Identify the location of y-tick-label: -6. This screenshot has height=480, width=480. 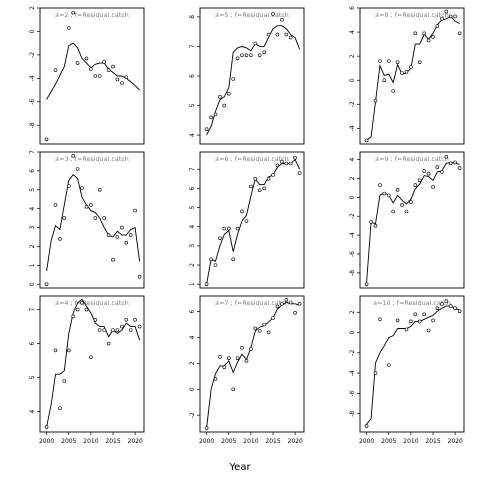
(352, 393).